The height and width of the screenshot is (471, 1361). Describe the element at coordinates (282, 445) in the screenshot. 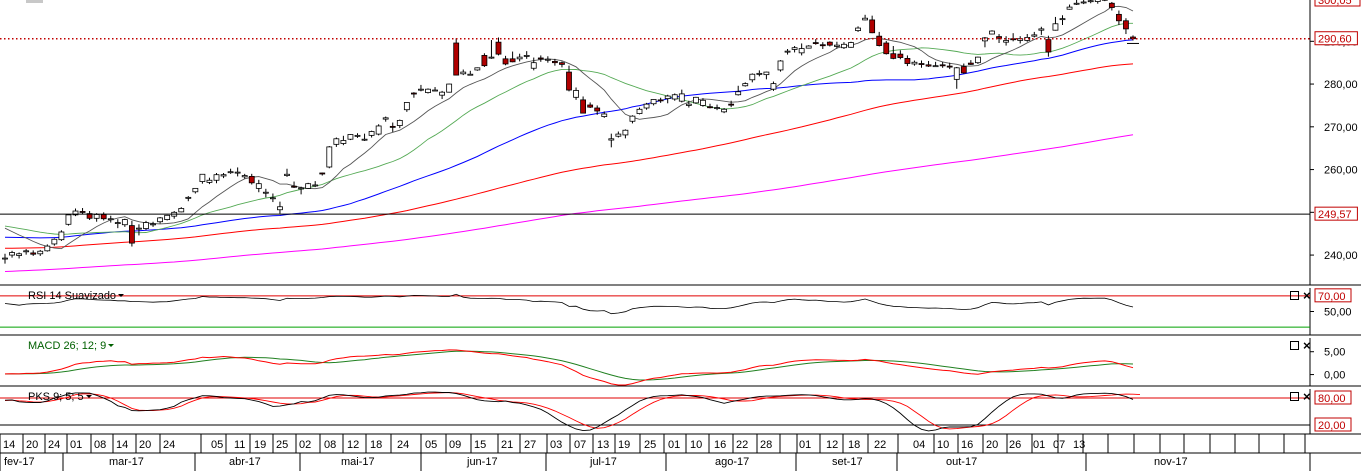

I see `day-label: 25` at that location.